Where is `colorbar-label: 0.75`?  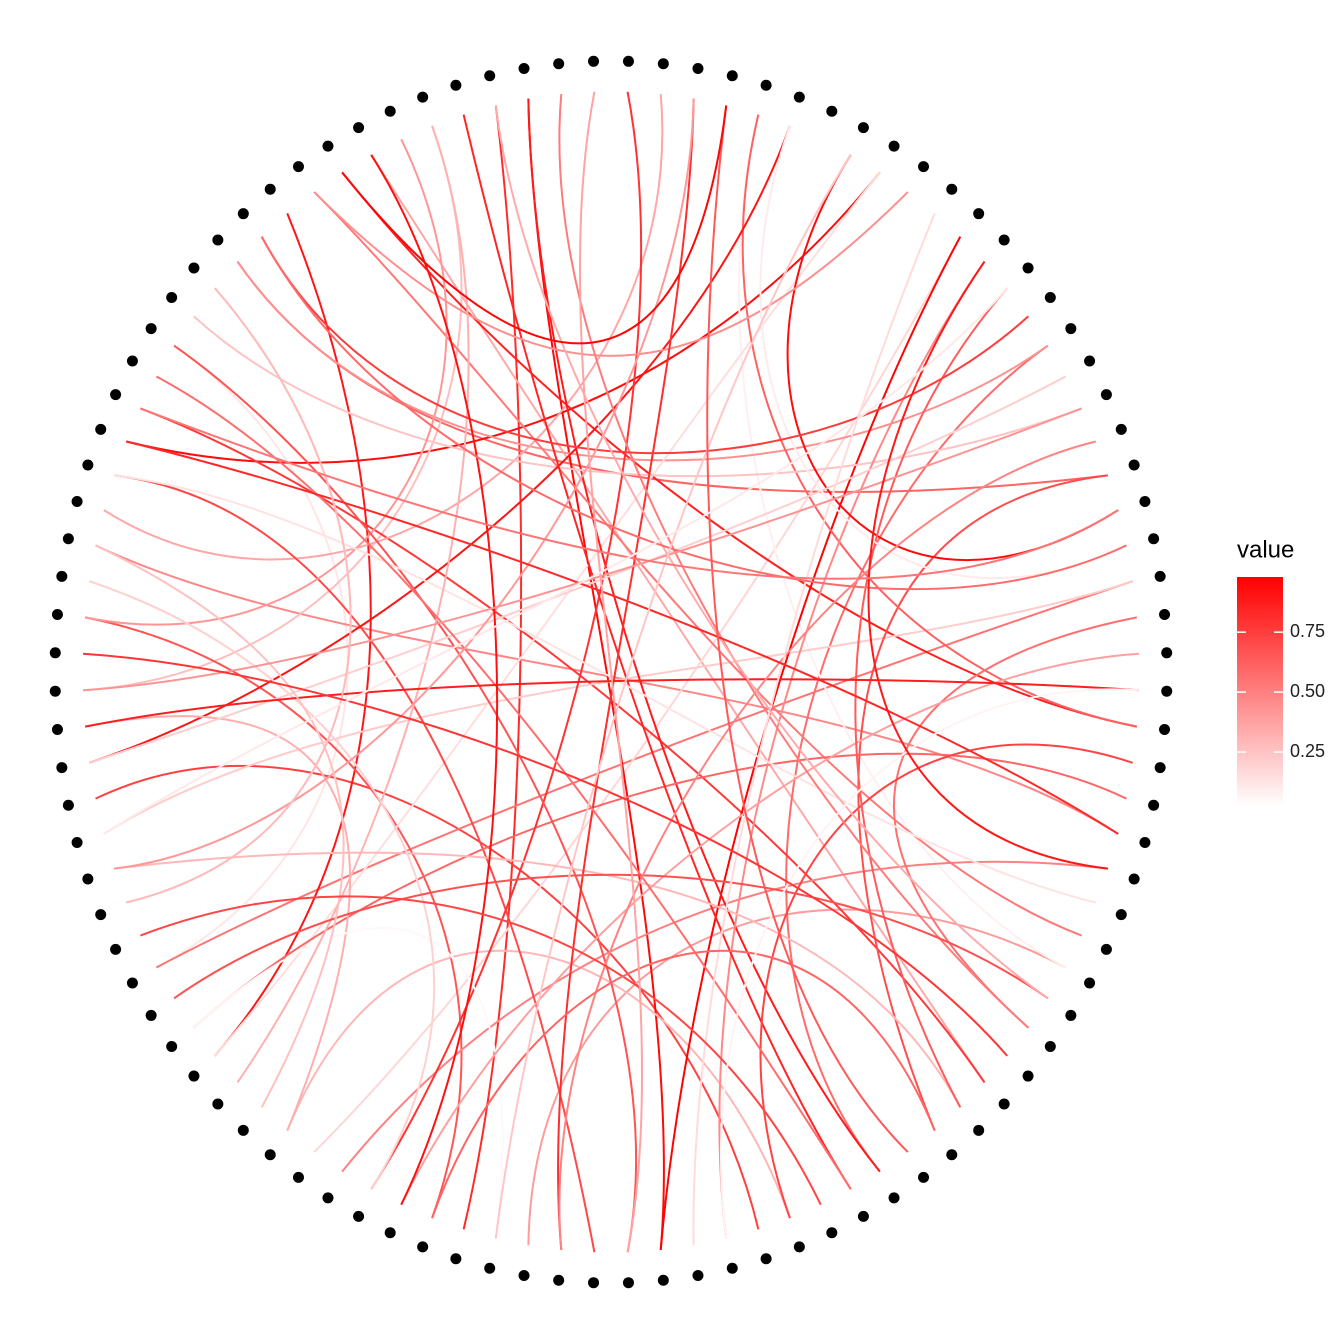 colorbar-label: 0.75 is located at coordinates (1307, 631).